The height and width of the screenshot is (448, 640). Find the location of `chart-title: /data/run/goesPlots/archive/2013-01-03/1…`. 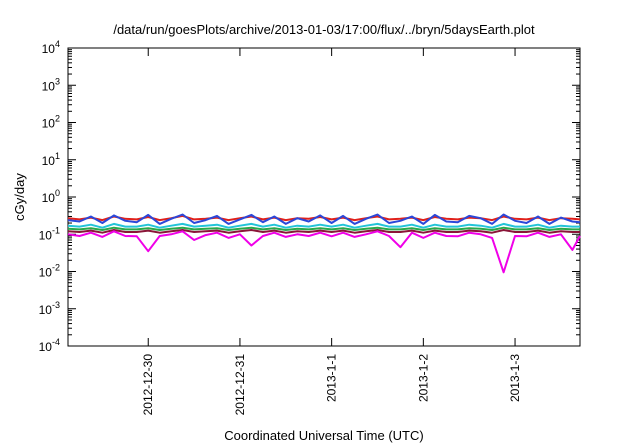

chart-title: /data/run/goesPlots/archive/2013-01-03/1… is located at coordinates (324, 29).